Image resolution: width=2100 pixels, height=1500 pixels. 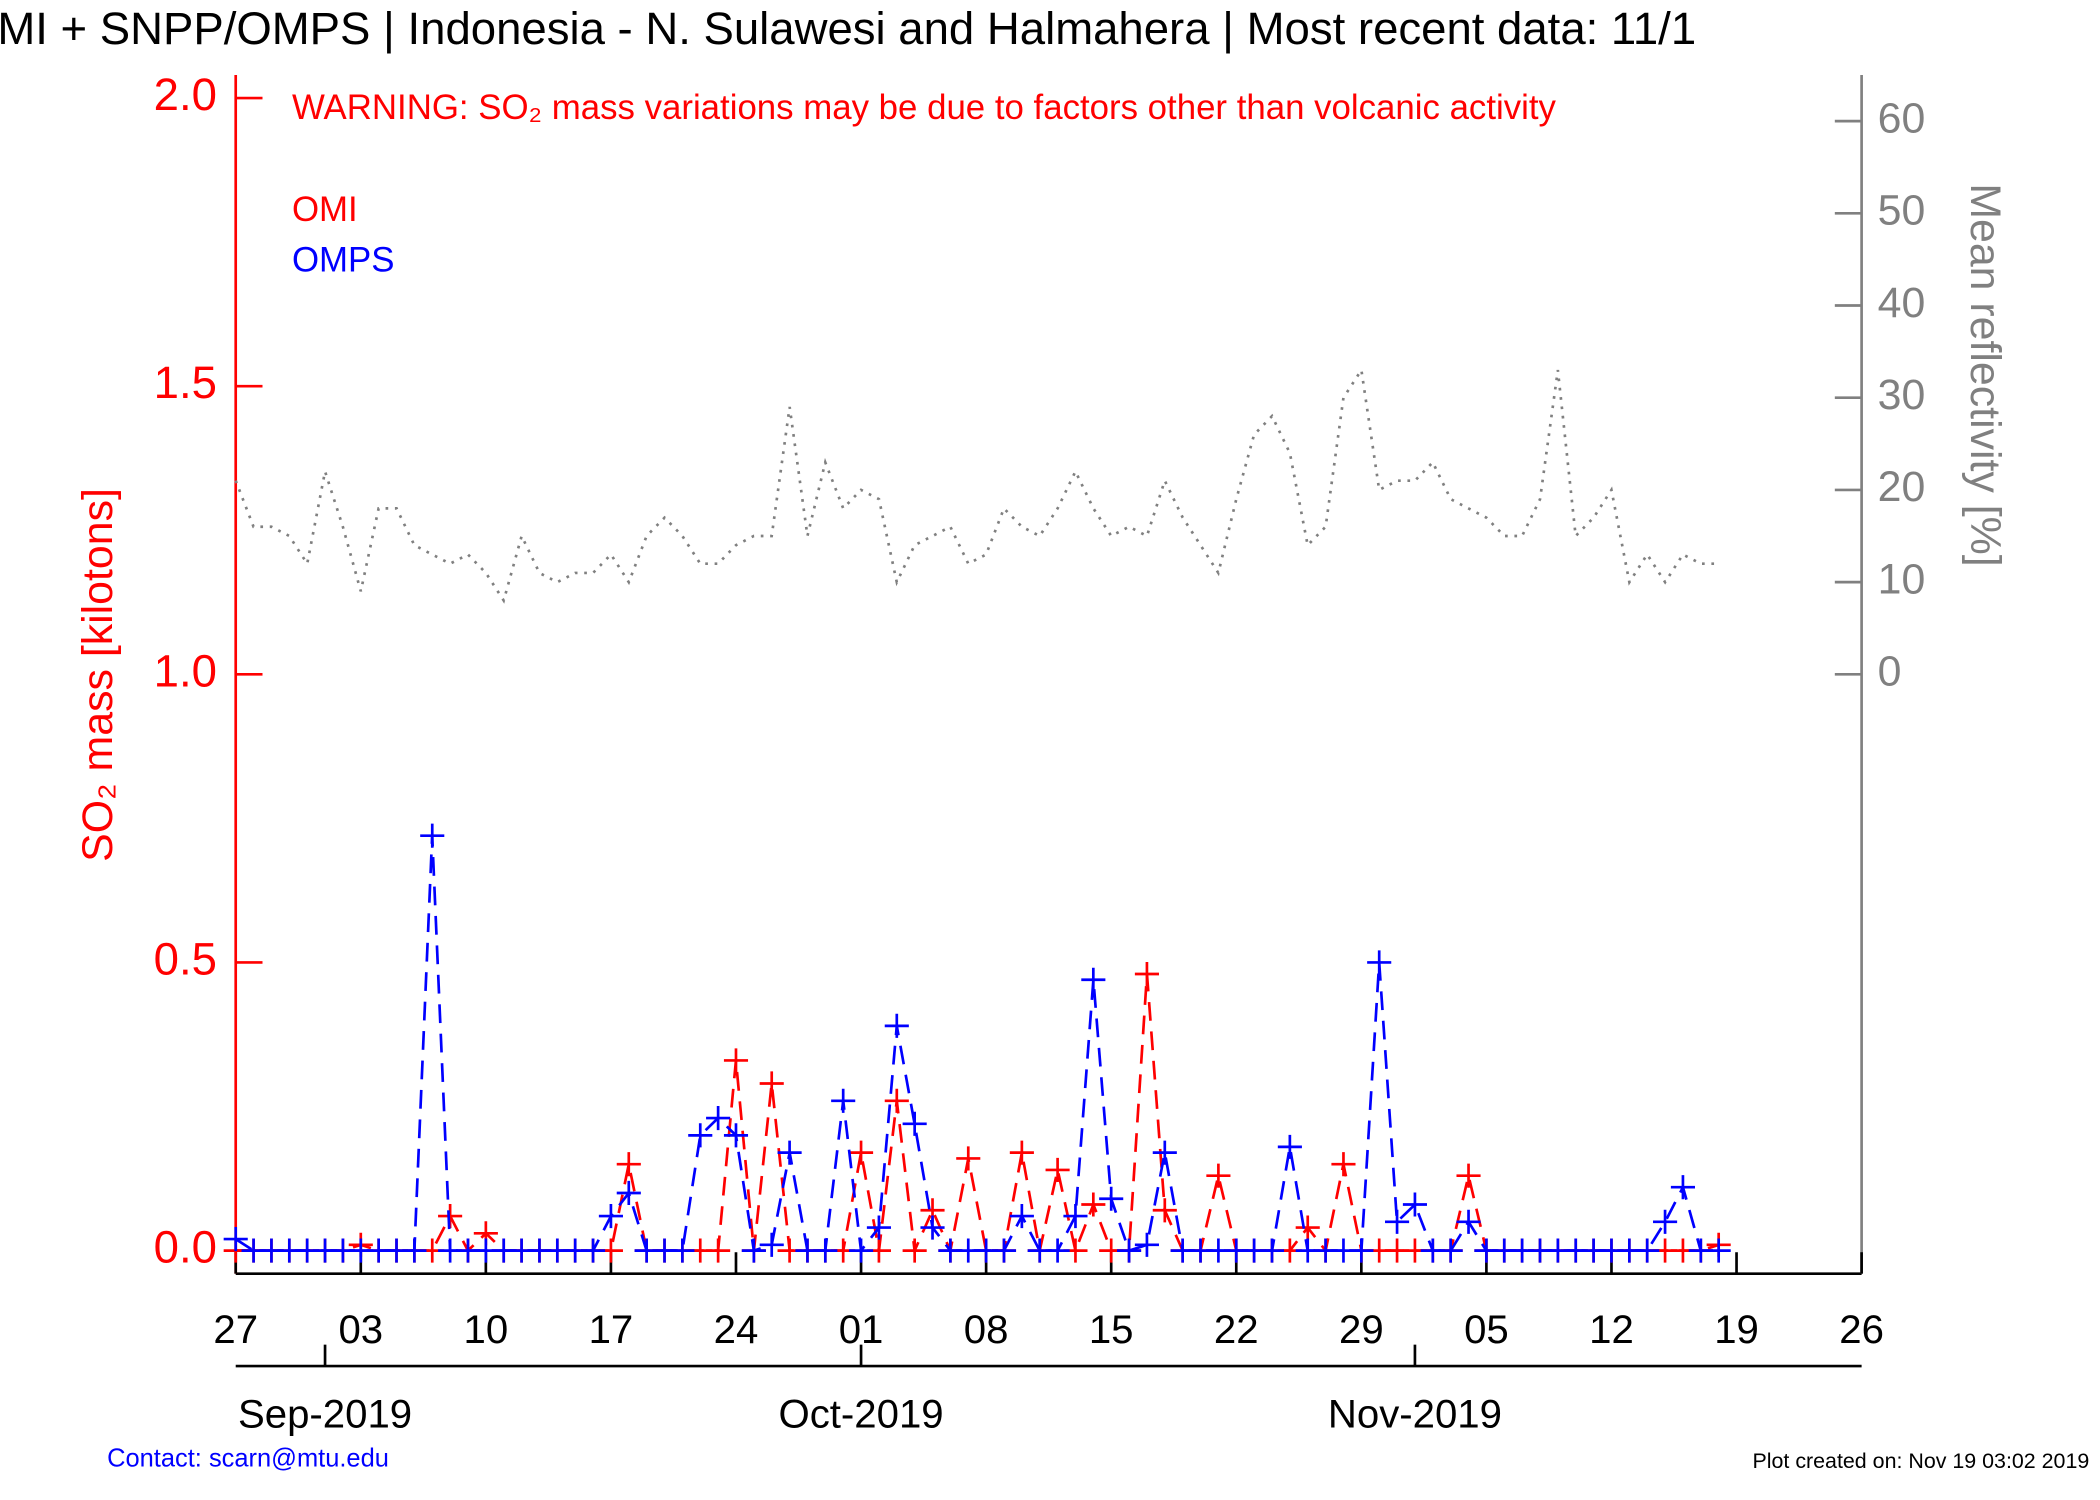 I want to click on y2-tick-label: 60, so click(x=1902, y=118).